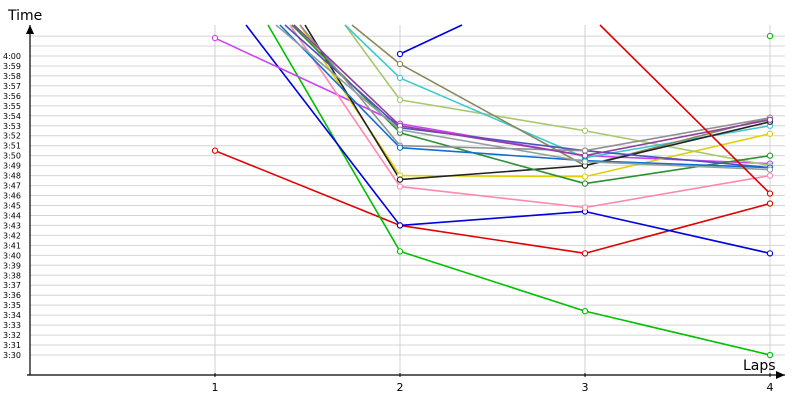  Describe the element at coordinates (12, 126) in the screenshot. I see `y-tick-label: 3:53` at that location.